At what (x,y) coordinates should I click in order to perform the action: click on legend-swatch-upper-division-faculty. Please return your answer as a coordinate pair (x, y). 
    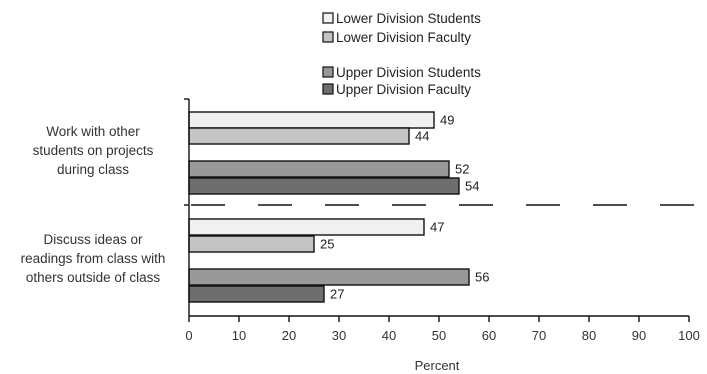
    Looking at the image, I should click on (328, 89).